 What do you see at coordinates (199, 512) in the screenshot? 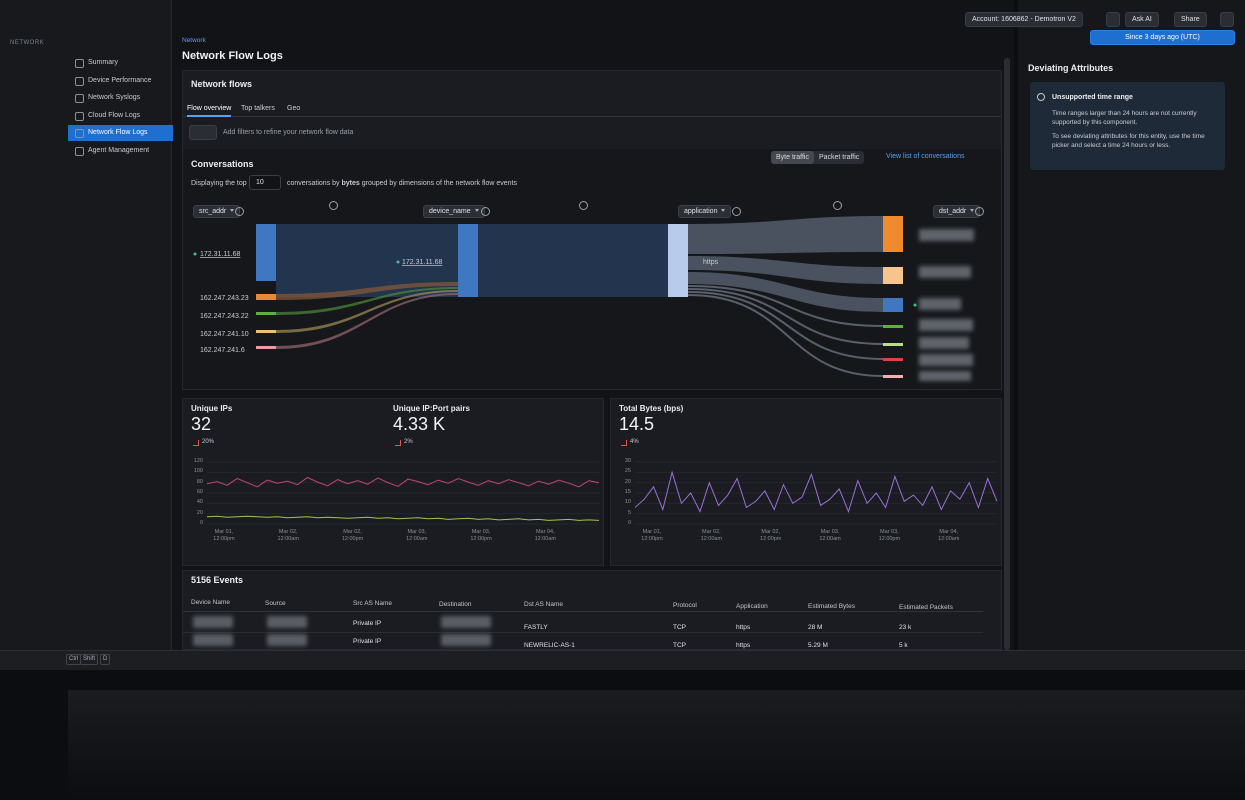
I see `y-tick-label: 20` at bounding box center [199, 512].